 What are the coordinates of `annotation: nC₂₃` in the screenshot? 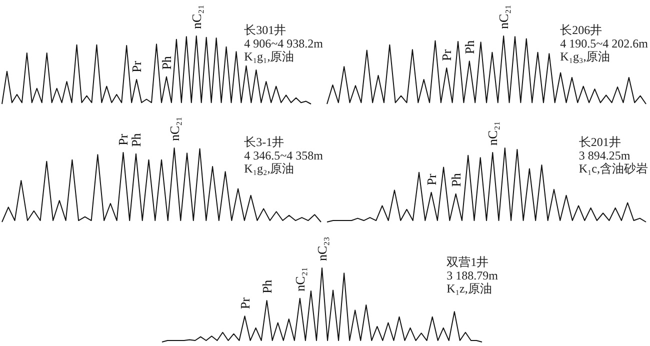 It's located at (322, 248).